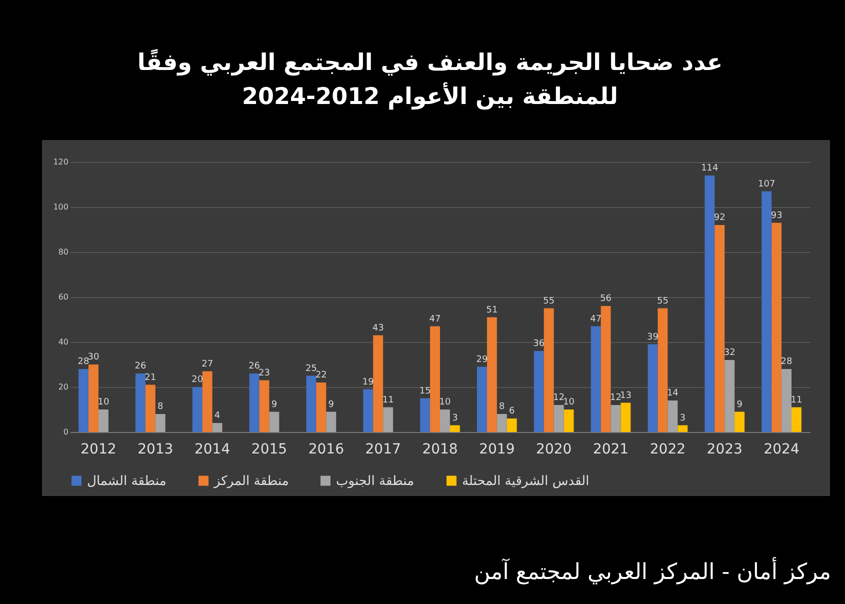 The width and height of the screenshot is (845, 604). What do you see at coordinates (156, 450) in the screenshot?
I see `x-tick-label: 2013` at bounding box center [156, 450].